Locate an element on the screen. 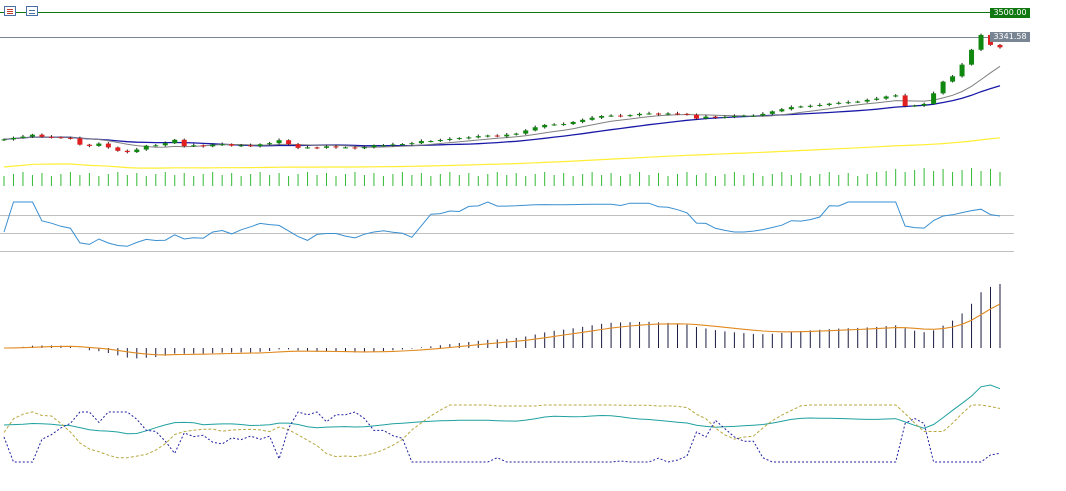 The height and width of the screenshot is (491, 1066). rsi-line is located at coordinates (502, 224).